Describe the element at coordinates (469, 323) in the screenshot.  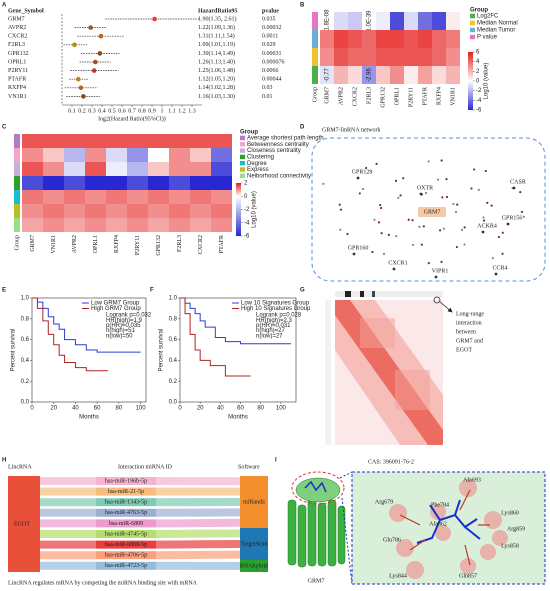
I see `annotation: interaction` at that location.